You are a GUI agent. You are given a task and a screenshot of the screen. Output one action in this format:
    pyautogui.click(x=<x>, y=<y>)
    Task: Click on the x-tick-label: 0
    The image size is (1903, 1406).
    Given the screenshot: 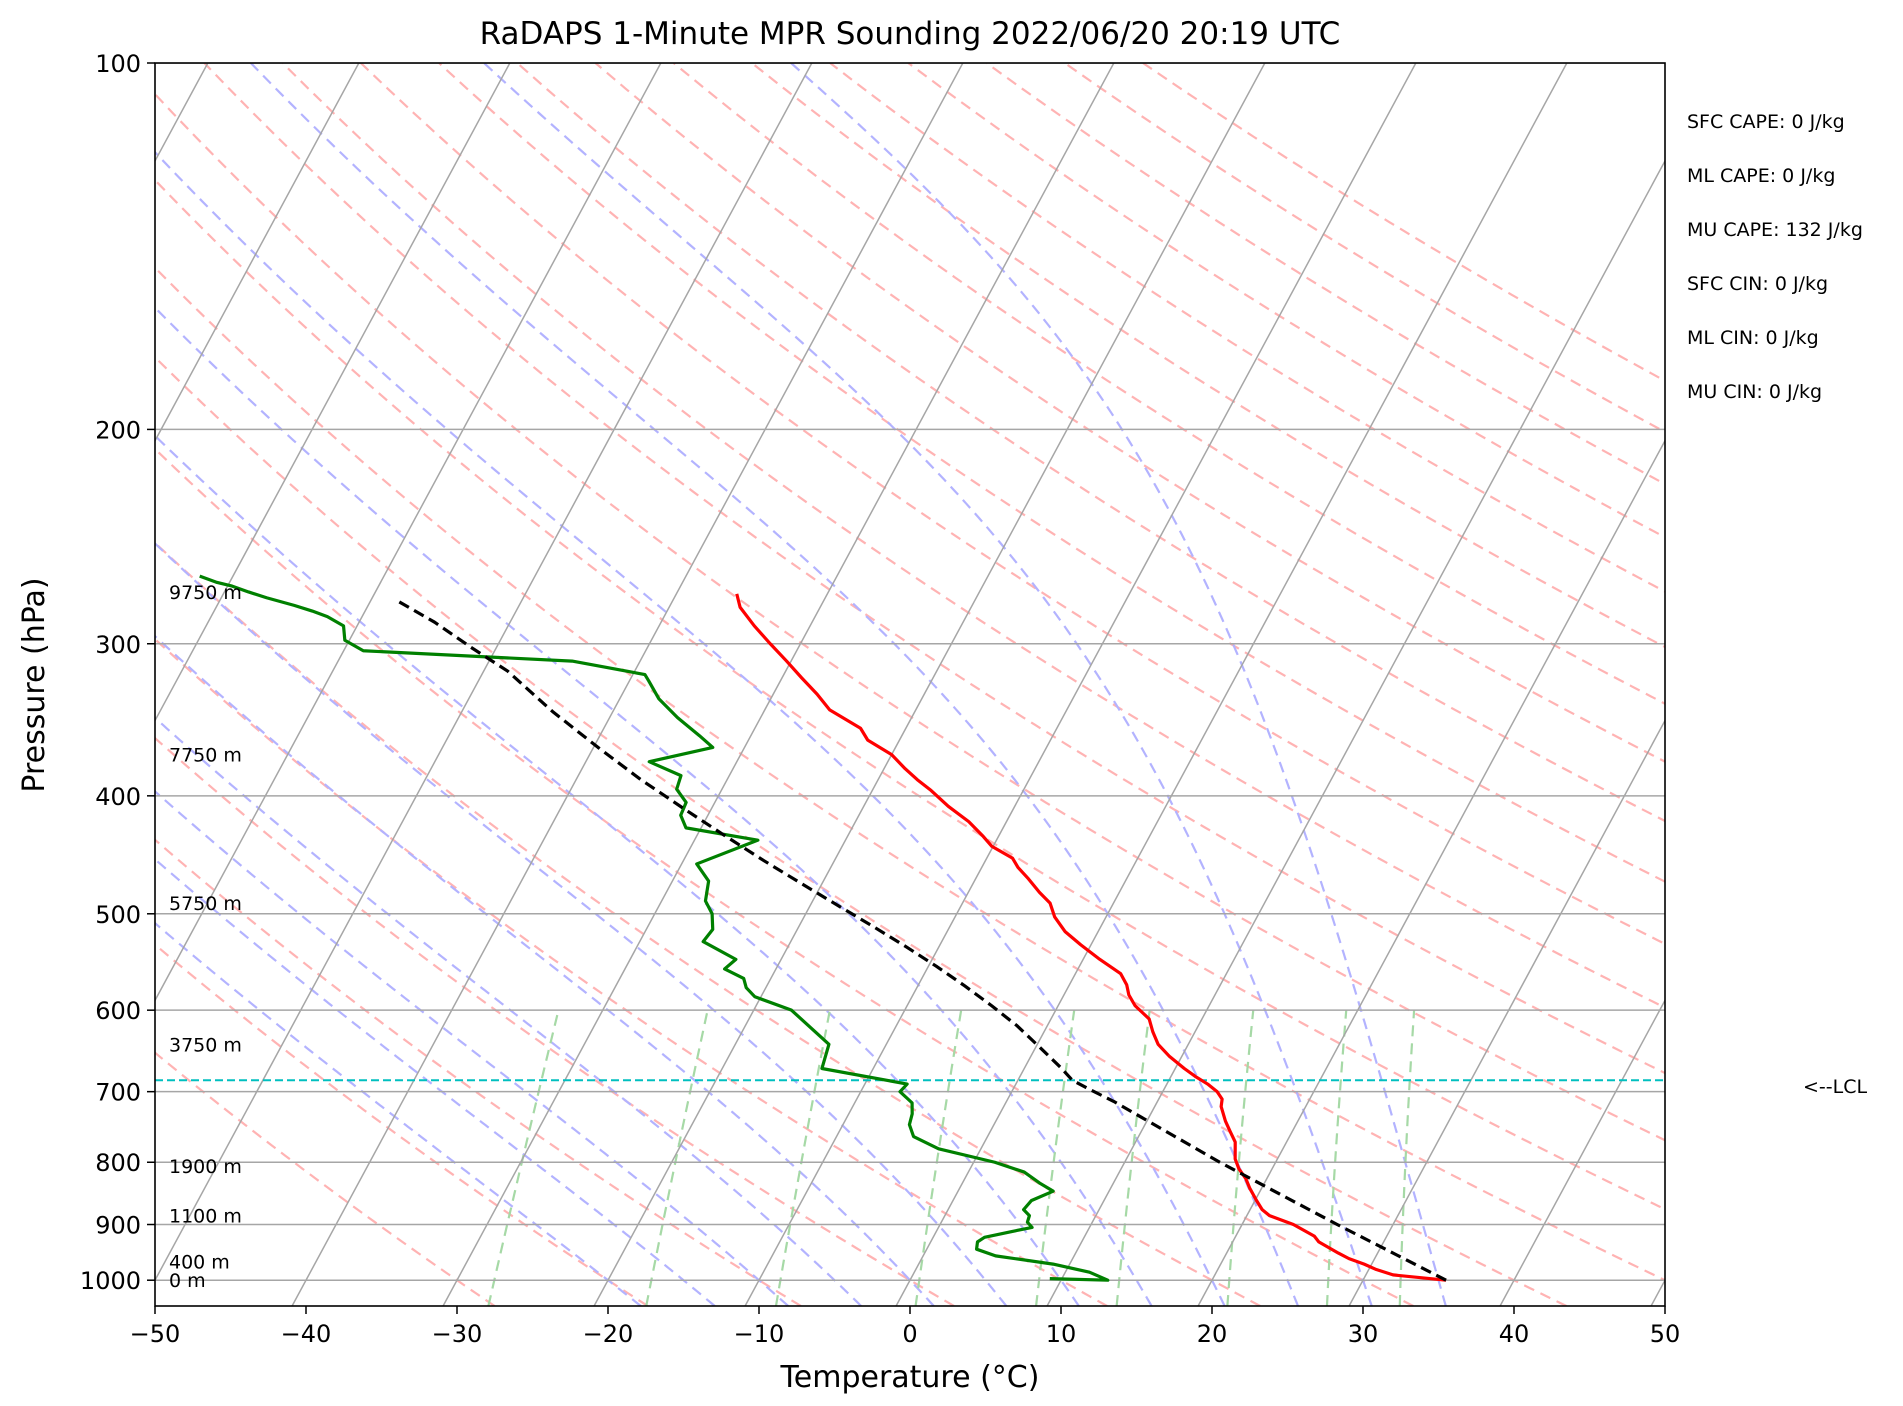 What is the action you would take?
    pyautogui.click(x=909, y=1334)
    